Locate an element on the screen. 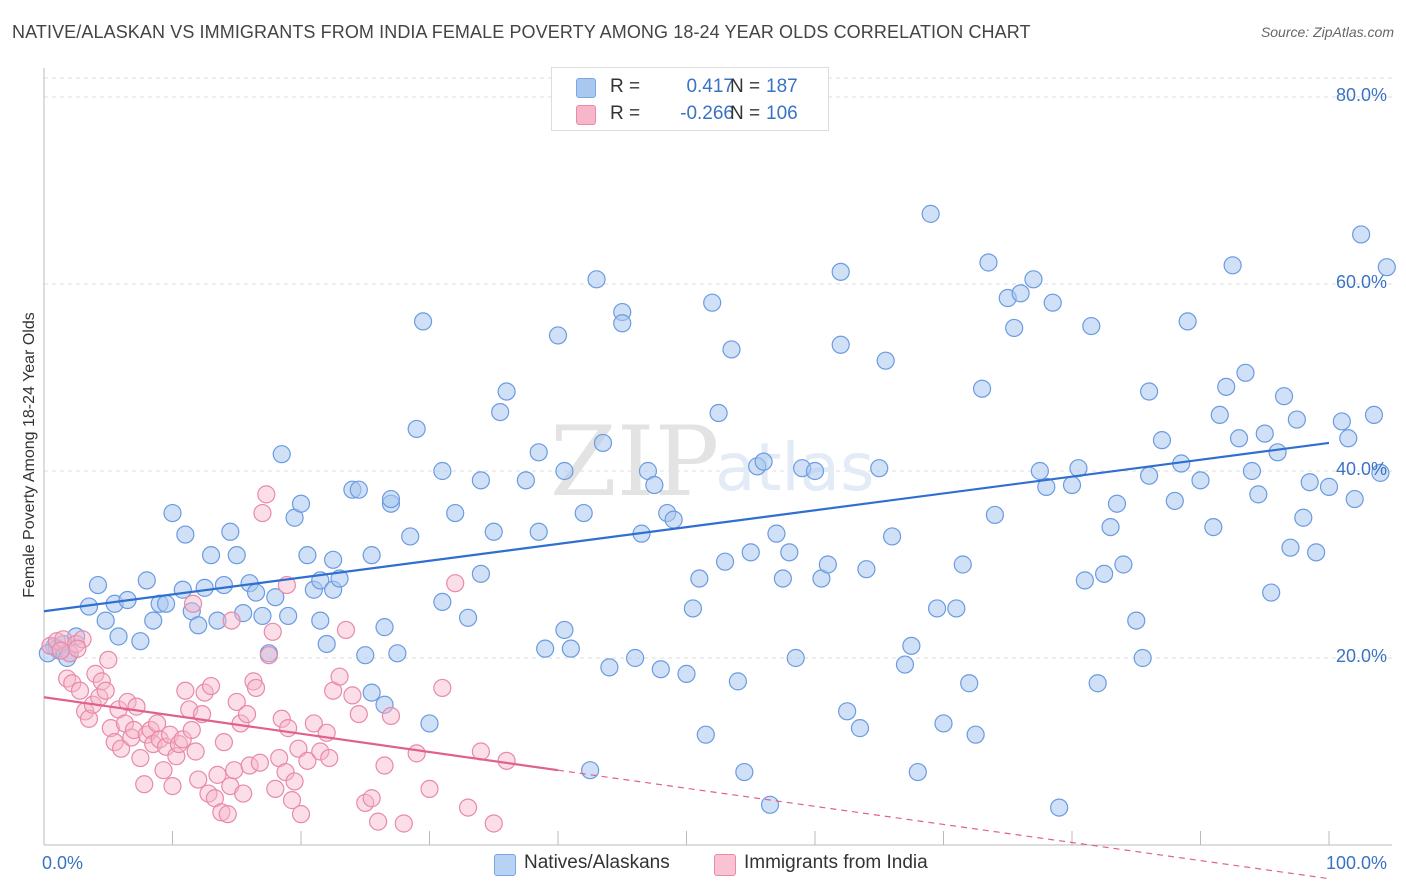  r-label: R = is located at coordinates (625, 113).